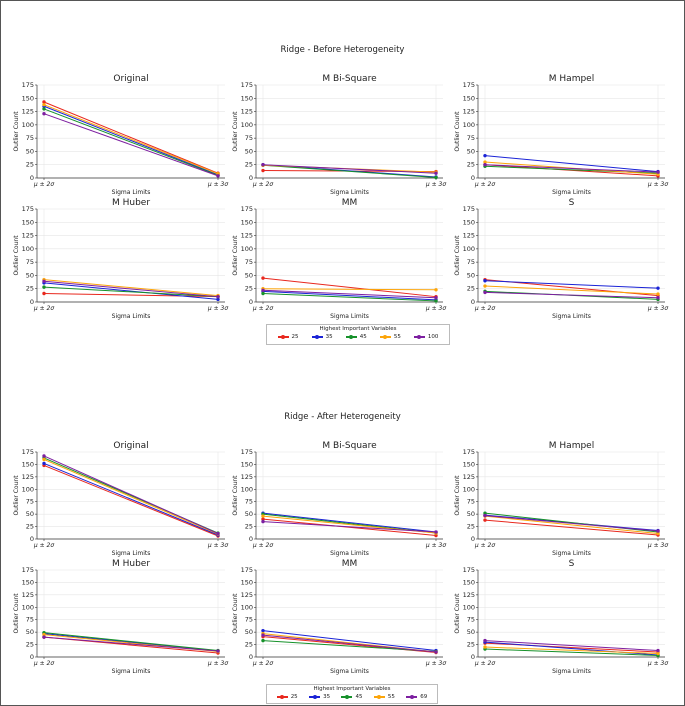 Image resolution: width=685 pixels, height=706 pixels. Describe the element at coordinates (319, 697) in the screenshot. I see `legend-entry: 35` at that location.